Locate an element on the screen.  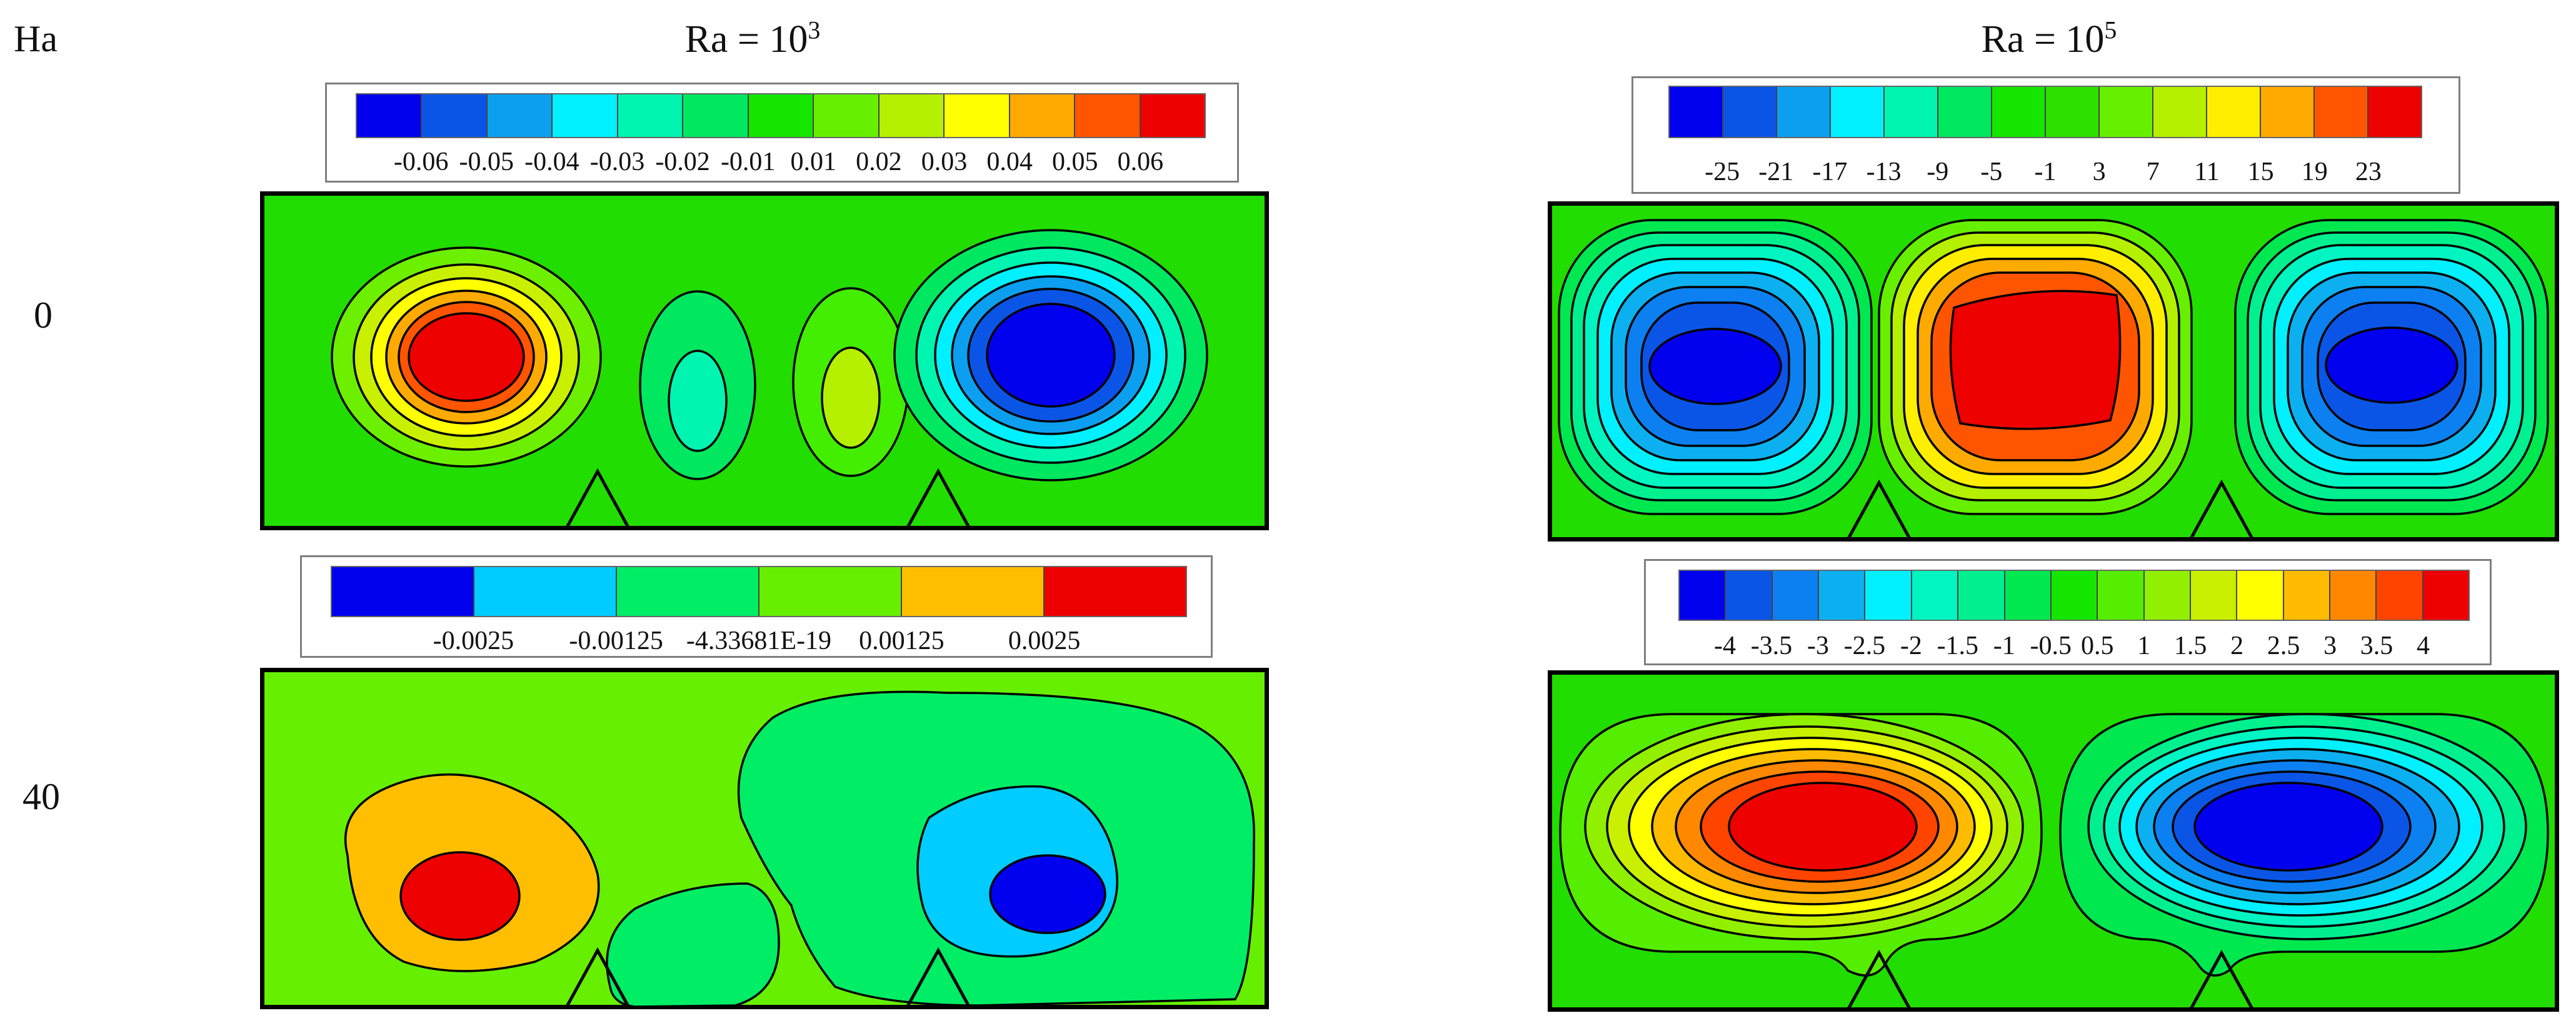
column-title-exponent: 5 is located at coordinates (2110, 30).